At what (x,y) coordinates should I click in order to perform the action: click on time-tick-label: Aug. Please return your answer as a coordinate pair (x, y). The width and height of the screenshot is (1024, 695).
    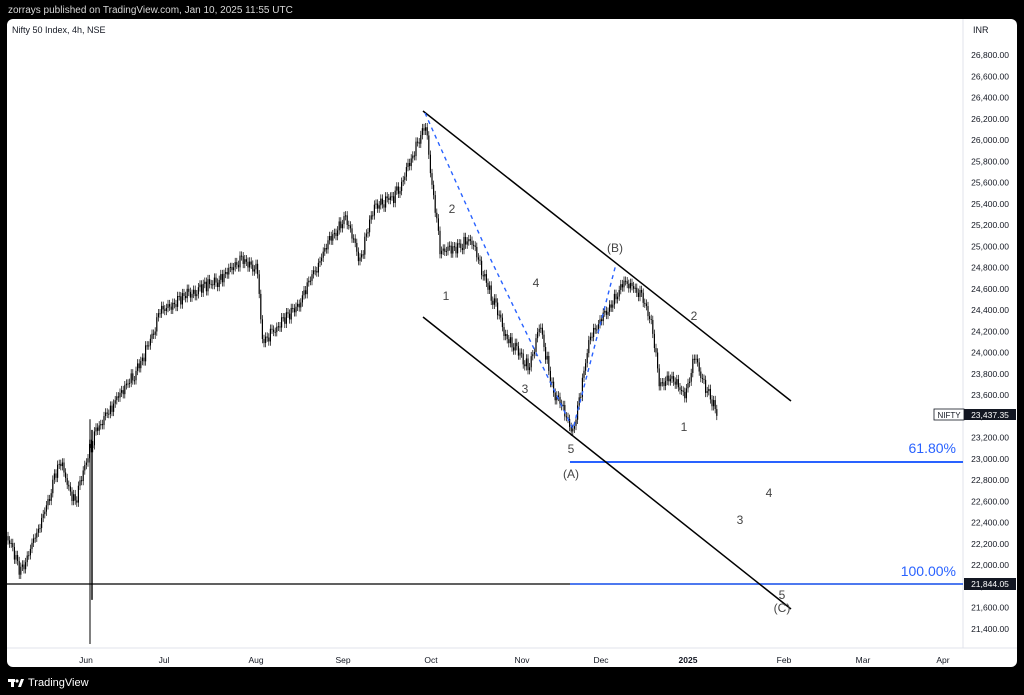
    Looking at the image, I should click on (255, 660).